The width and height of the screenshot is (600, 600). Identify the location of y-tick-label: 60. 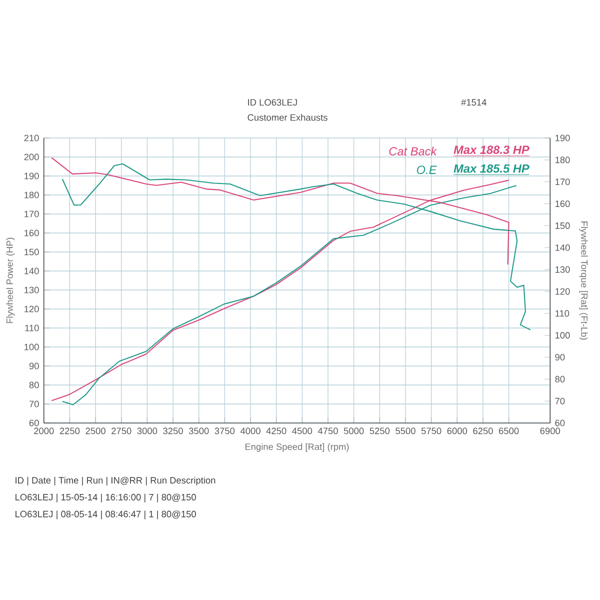
(34, 423).